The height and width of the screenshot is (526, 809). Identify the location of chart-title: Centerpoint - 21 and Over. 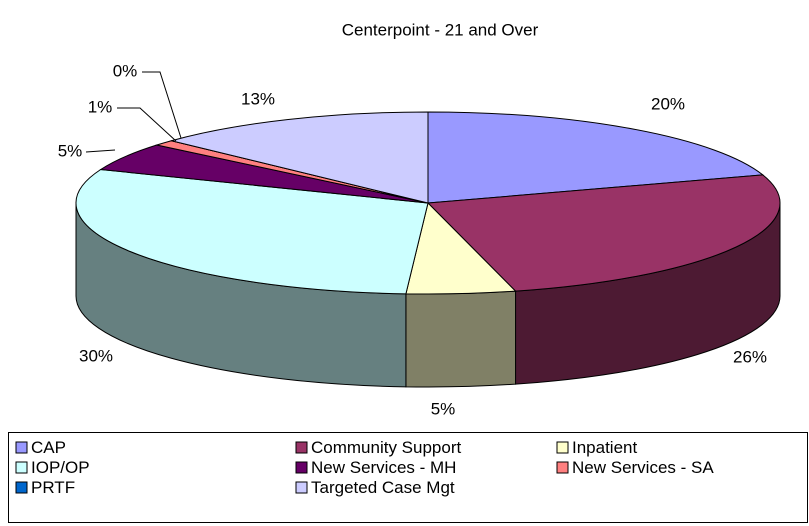
(440, 29).